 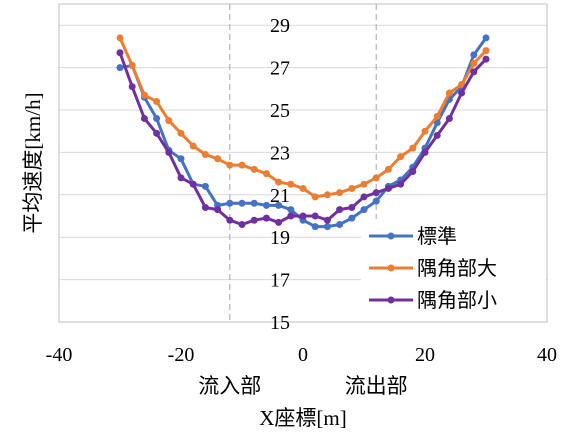 I want to click on legend-label: 隅角部大, so click(x=457, y=268).